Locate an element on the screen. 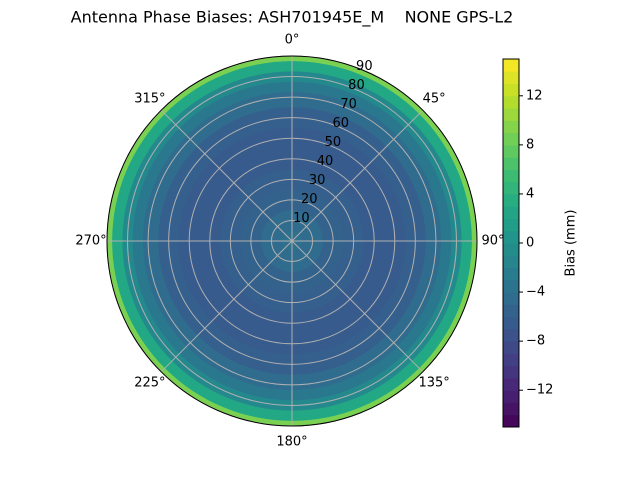 The height and width of the screenshot is (480, 640). angular-tick-label: 315° is located at coordinates (149, 98).